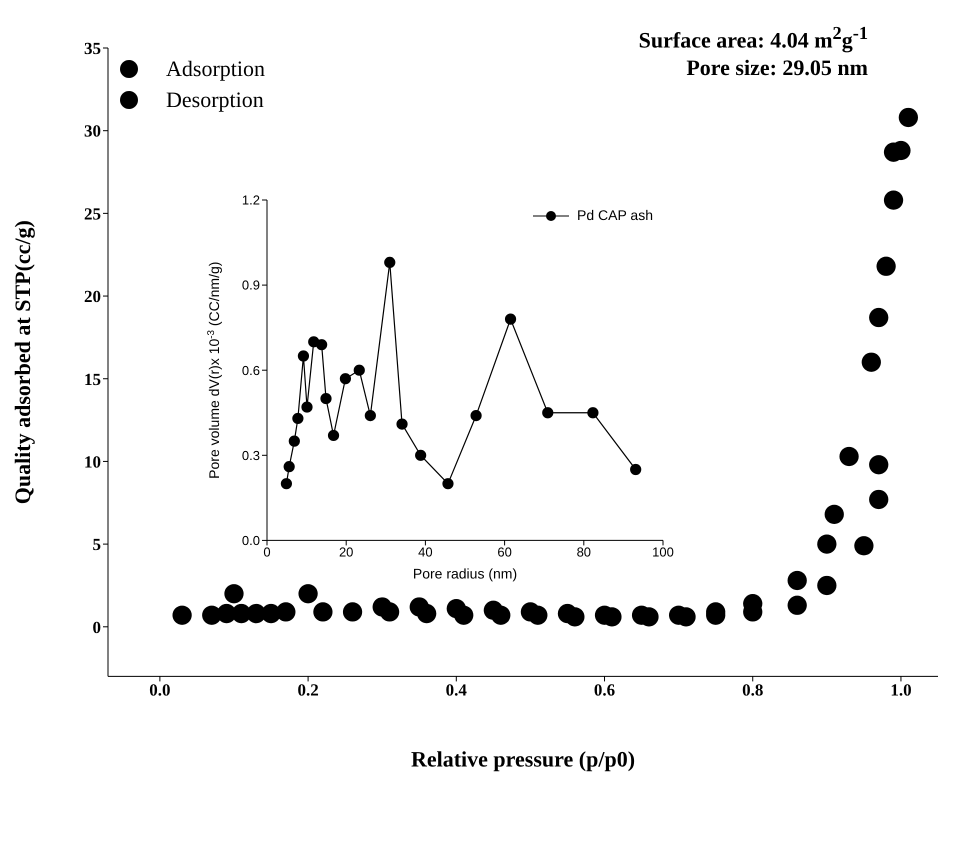  I want to click on legend-label: Desorption, so click(215, 100).